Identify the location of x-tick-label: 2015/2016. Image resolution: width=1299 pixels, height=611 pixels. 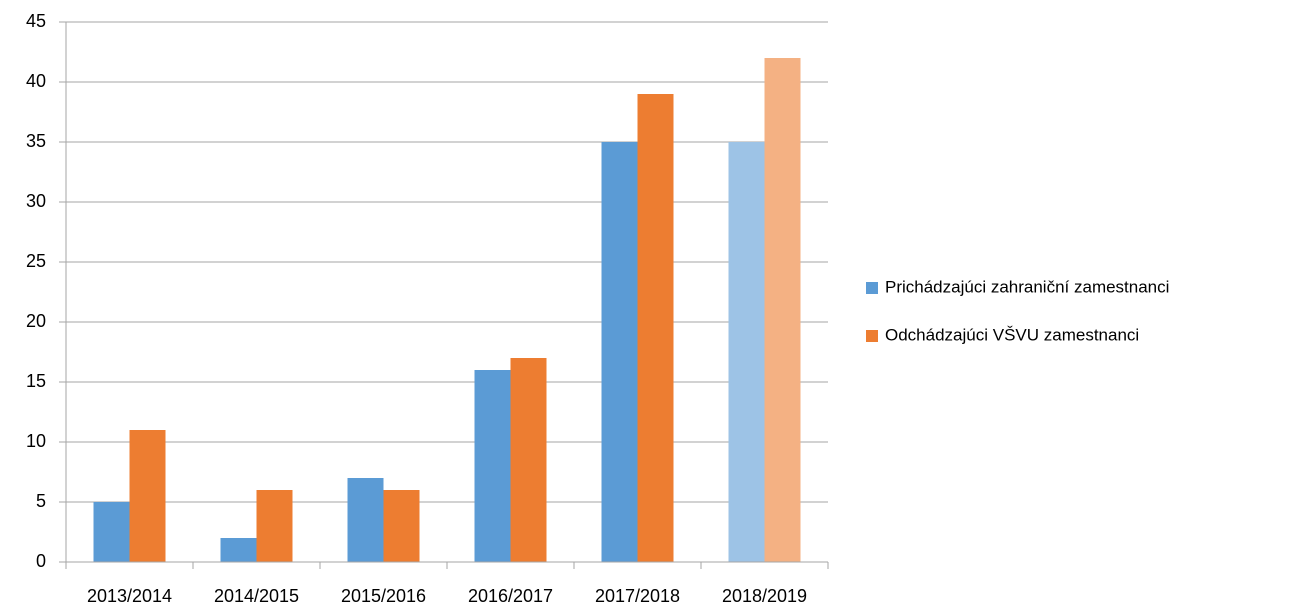
(383, 596).